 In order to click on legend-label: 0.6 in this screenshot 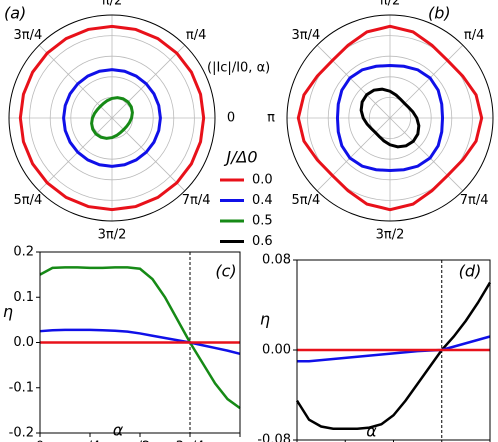, I will do `click(262, 241)`.